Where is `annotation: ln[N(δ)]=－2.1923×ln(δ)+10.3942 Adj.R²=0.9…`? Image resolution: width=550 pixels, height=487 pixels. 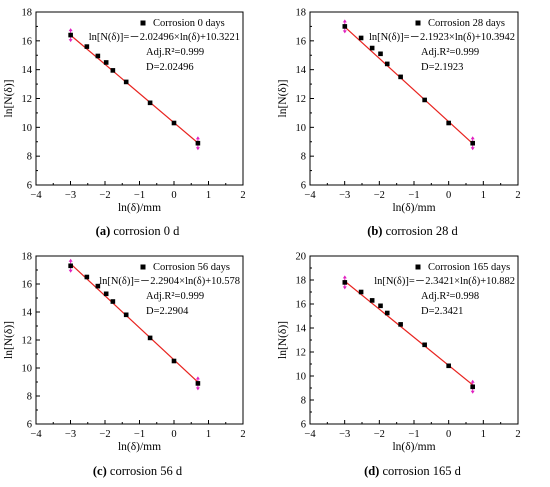 annotation: ln[N(δ)]=－2.1923×ln(δ)+10.3942 Adj.R²=0.9… is located at coordinates (442, 52).